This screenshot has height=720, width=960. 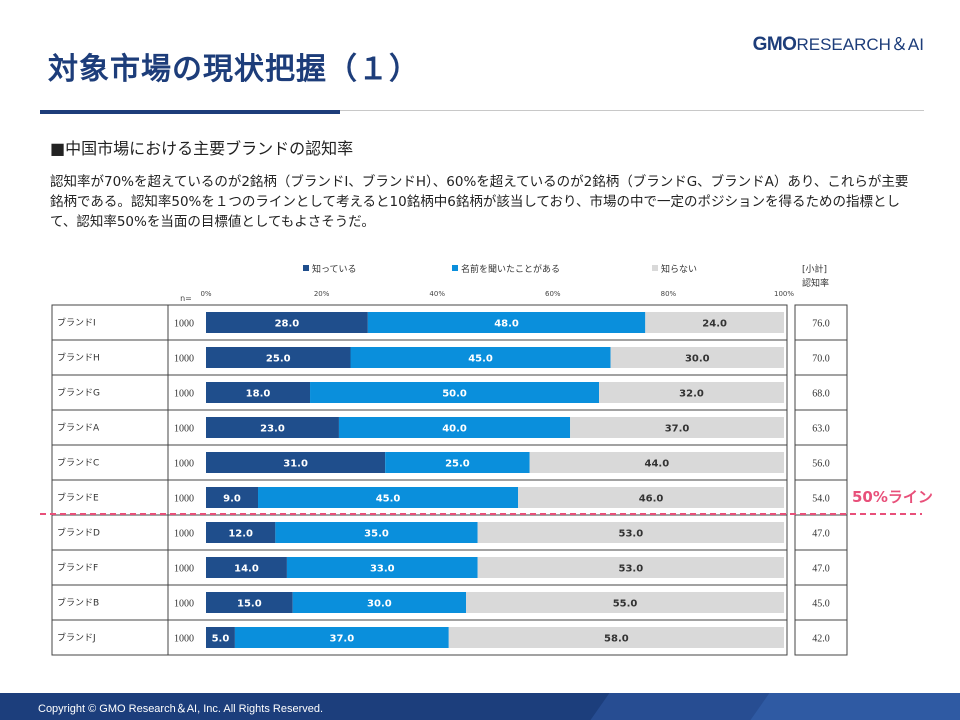 What do you see at coordinates (78, 358) in the screenshot?
I see `brand-label: ブランドH` at bounding box center [78, 358].